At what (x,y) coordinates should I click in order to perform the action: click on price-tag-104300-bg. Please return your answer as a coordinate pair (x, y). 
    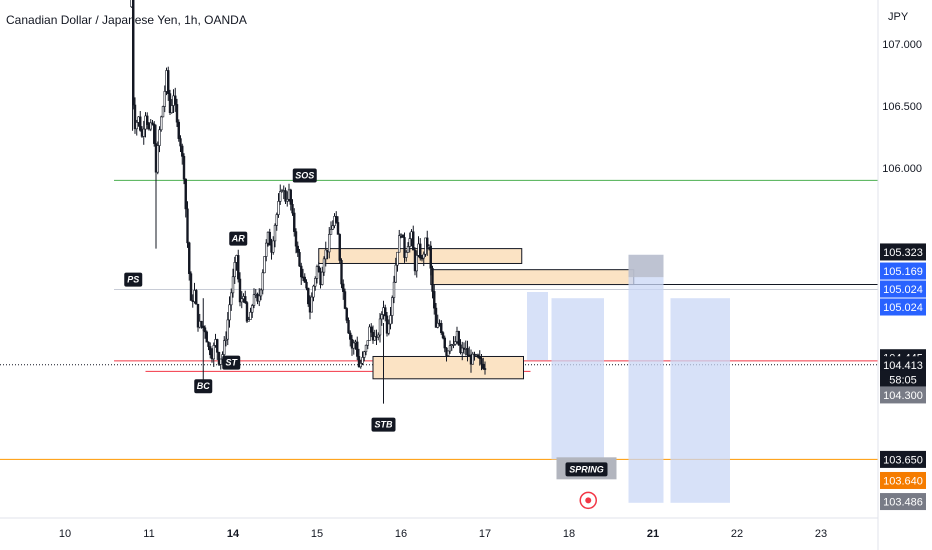
    Looking at the image, I should click on (903, 395).